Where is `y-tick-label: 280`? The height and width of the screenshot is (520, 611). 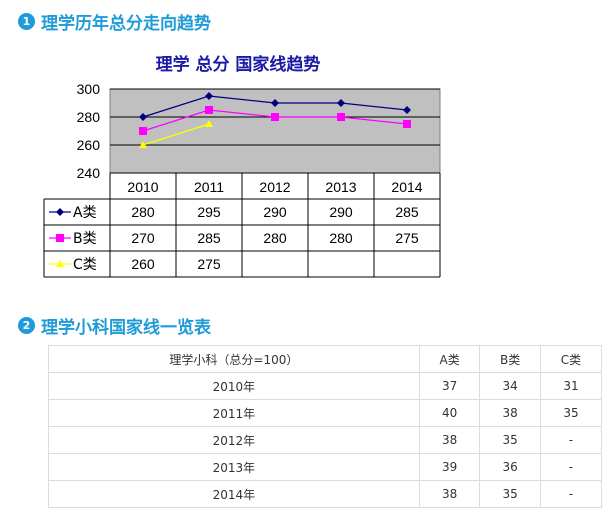 y-tick-label: 280 is located at coordinates (89, 117).